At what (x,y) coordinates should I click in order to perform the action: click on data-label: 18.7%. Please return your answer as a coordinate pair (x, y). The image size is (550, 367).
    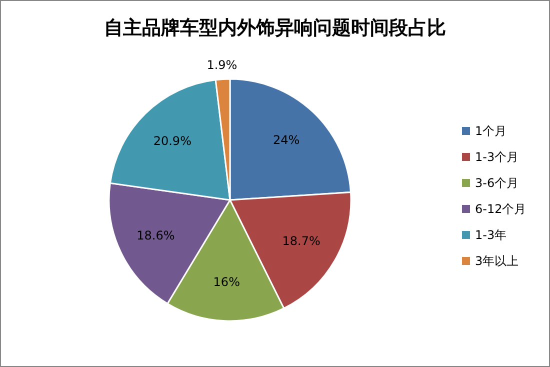
    Looking at the image, I should click on (301, 241).